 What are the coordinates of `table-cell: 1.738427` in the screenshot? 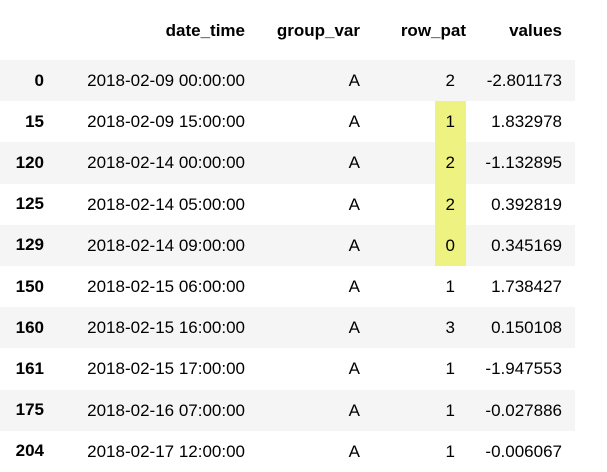 It's located at (520, 286).